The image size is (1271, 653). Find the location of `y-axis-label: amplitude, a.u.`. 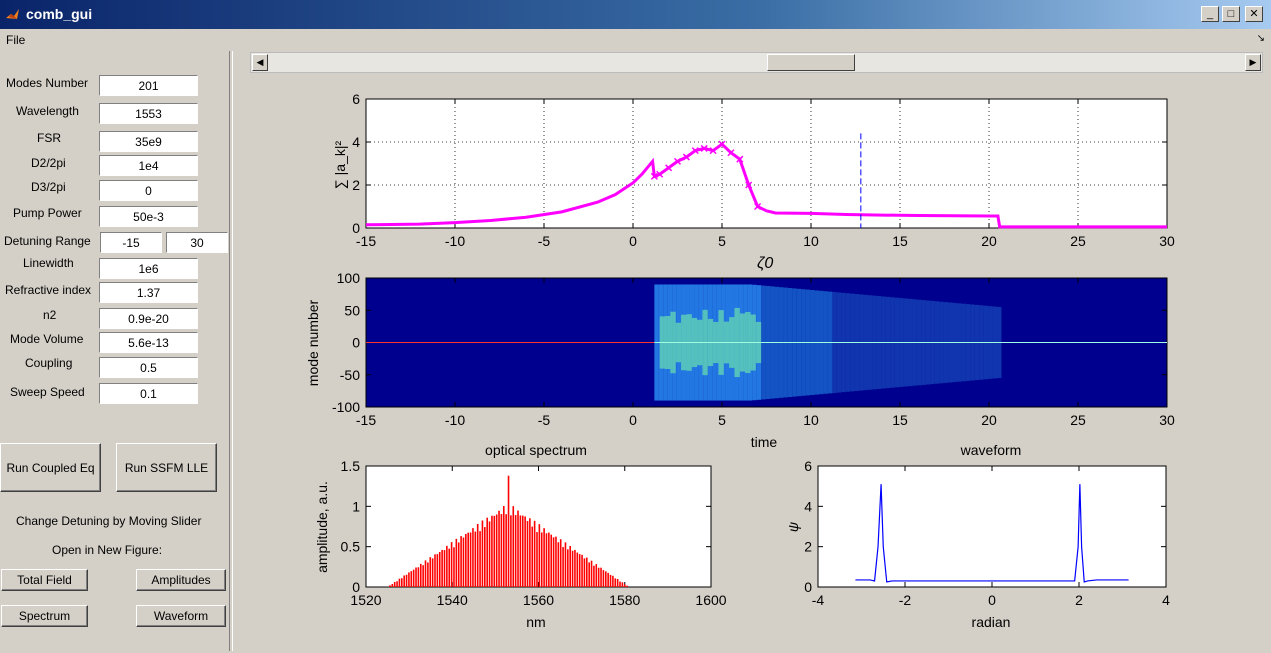

y-axis-label: amplitude, a.u. is located at coordinates (322, 527).